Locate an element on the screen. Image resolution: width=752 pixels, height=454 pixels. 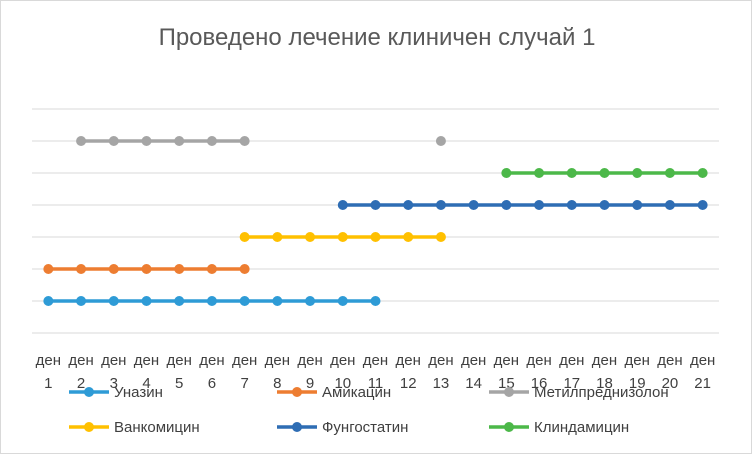
legend-label: Амикацин is located at coordinates (356, 392).